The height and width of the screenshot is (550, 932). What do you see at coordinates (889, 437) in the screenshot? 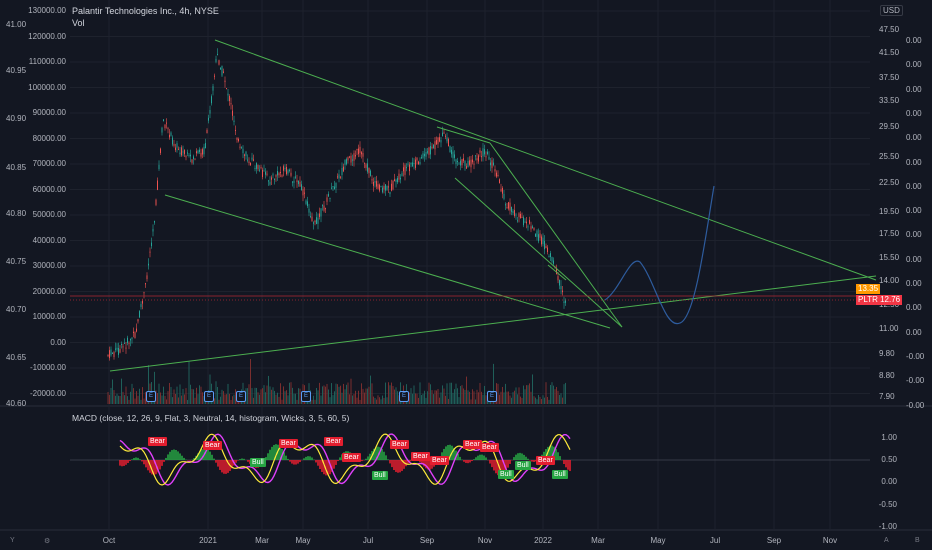
I see `macd-axis-label: 1.00` at bounding box center [889, 437].